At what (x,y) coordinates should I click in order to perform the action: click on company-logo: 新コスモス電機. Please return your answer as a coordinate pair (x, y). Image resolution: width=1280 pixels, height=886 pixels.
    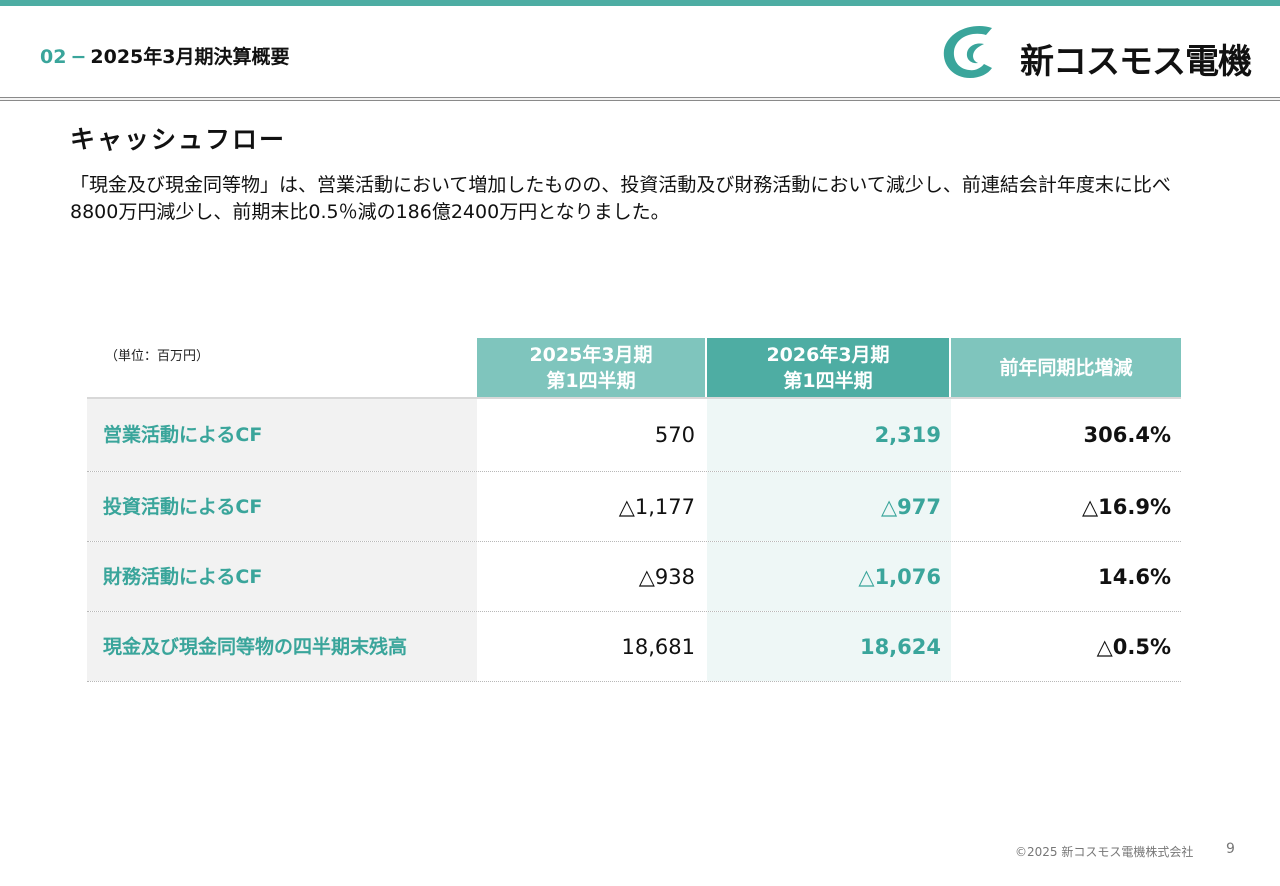
    Looking at the image, I should click on (1096, 51).